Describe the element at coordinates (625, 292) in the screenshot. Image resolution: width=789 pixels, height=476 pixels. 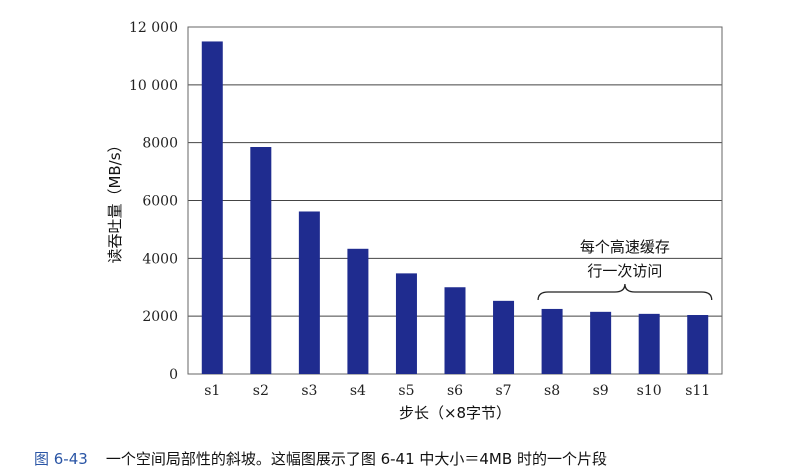
I see `annotation-brace` at that location.